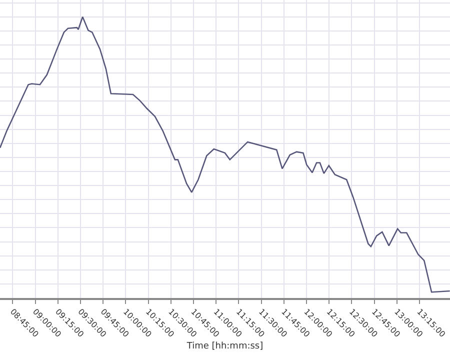  What do you see at coordinates (225, 346) in the screenshot?
I see `x-axis-title: Time [hh:mm:ss]` at bounding box center [225, 346].